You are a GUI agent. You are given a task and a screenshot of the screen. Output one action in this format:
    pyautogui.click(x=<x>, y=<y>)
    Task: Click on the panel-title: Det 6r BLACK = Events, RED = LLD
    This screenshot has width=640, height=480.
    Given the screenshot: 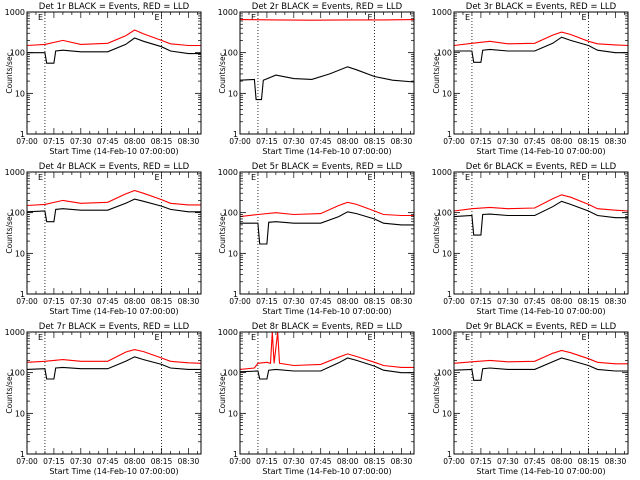 What is the action you would take?
    pyautogui.click(x=541, y=167)
    